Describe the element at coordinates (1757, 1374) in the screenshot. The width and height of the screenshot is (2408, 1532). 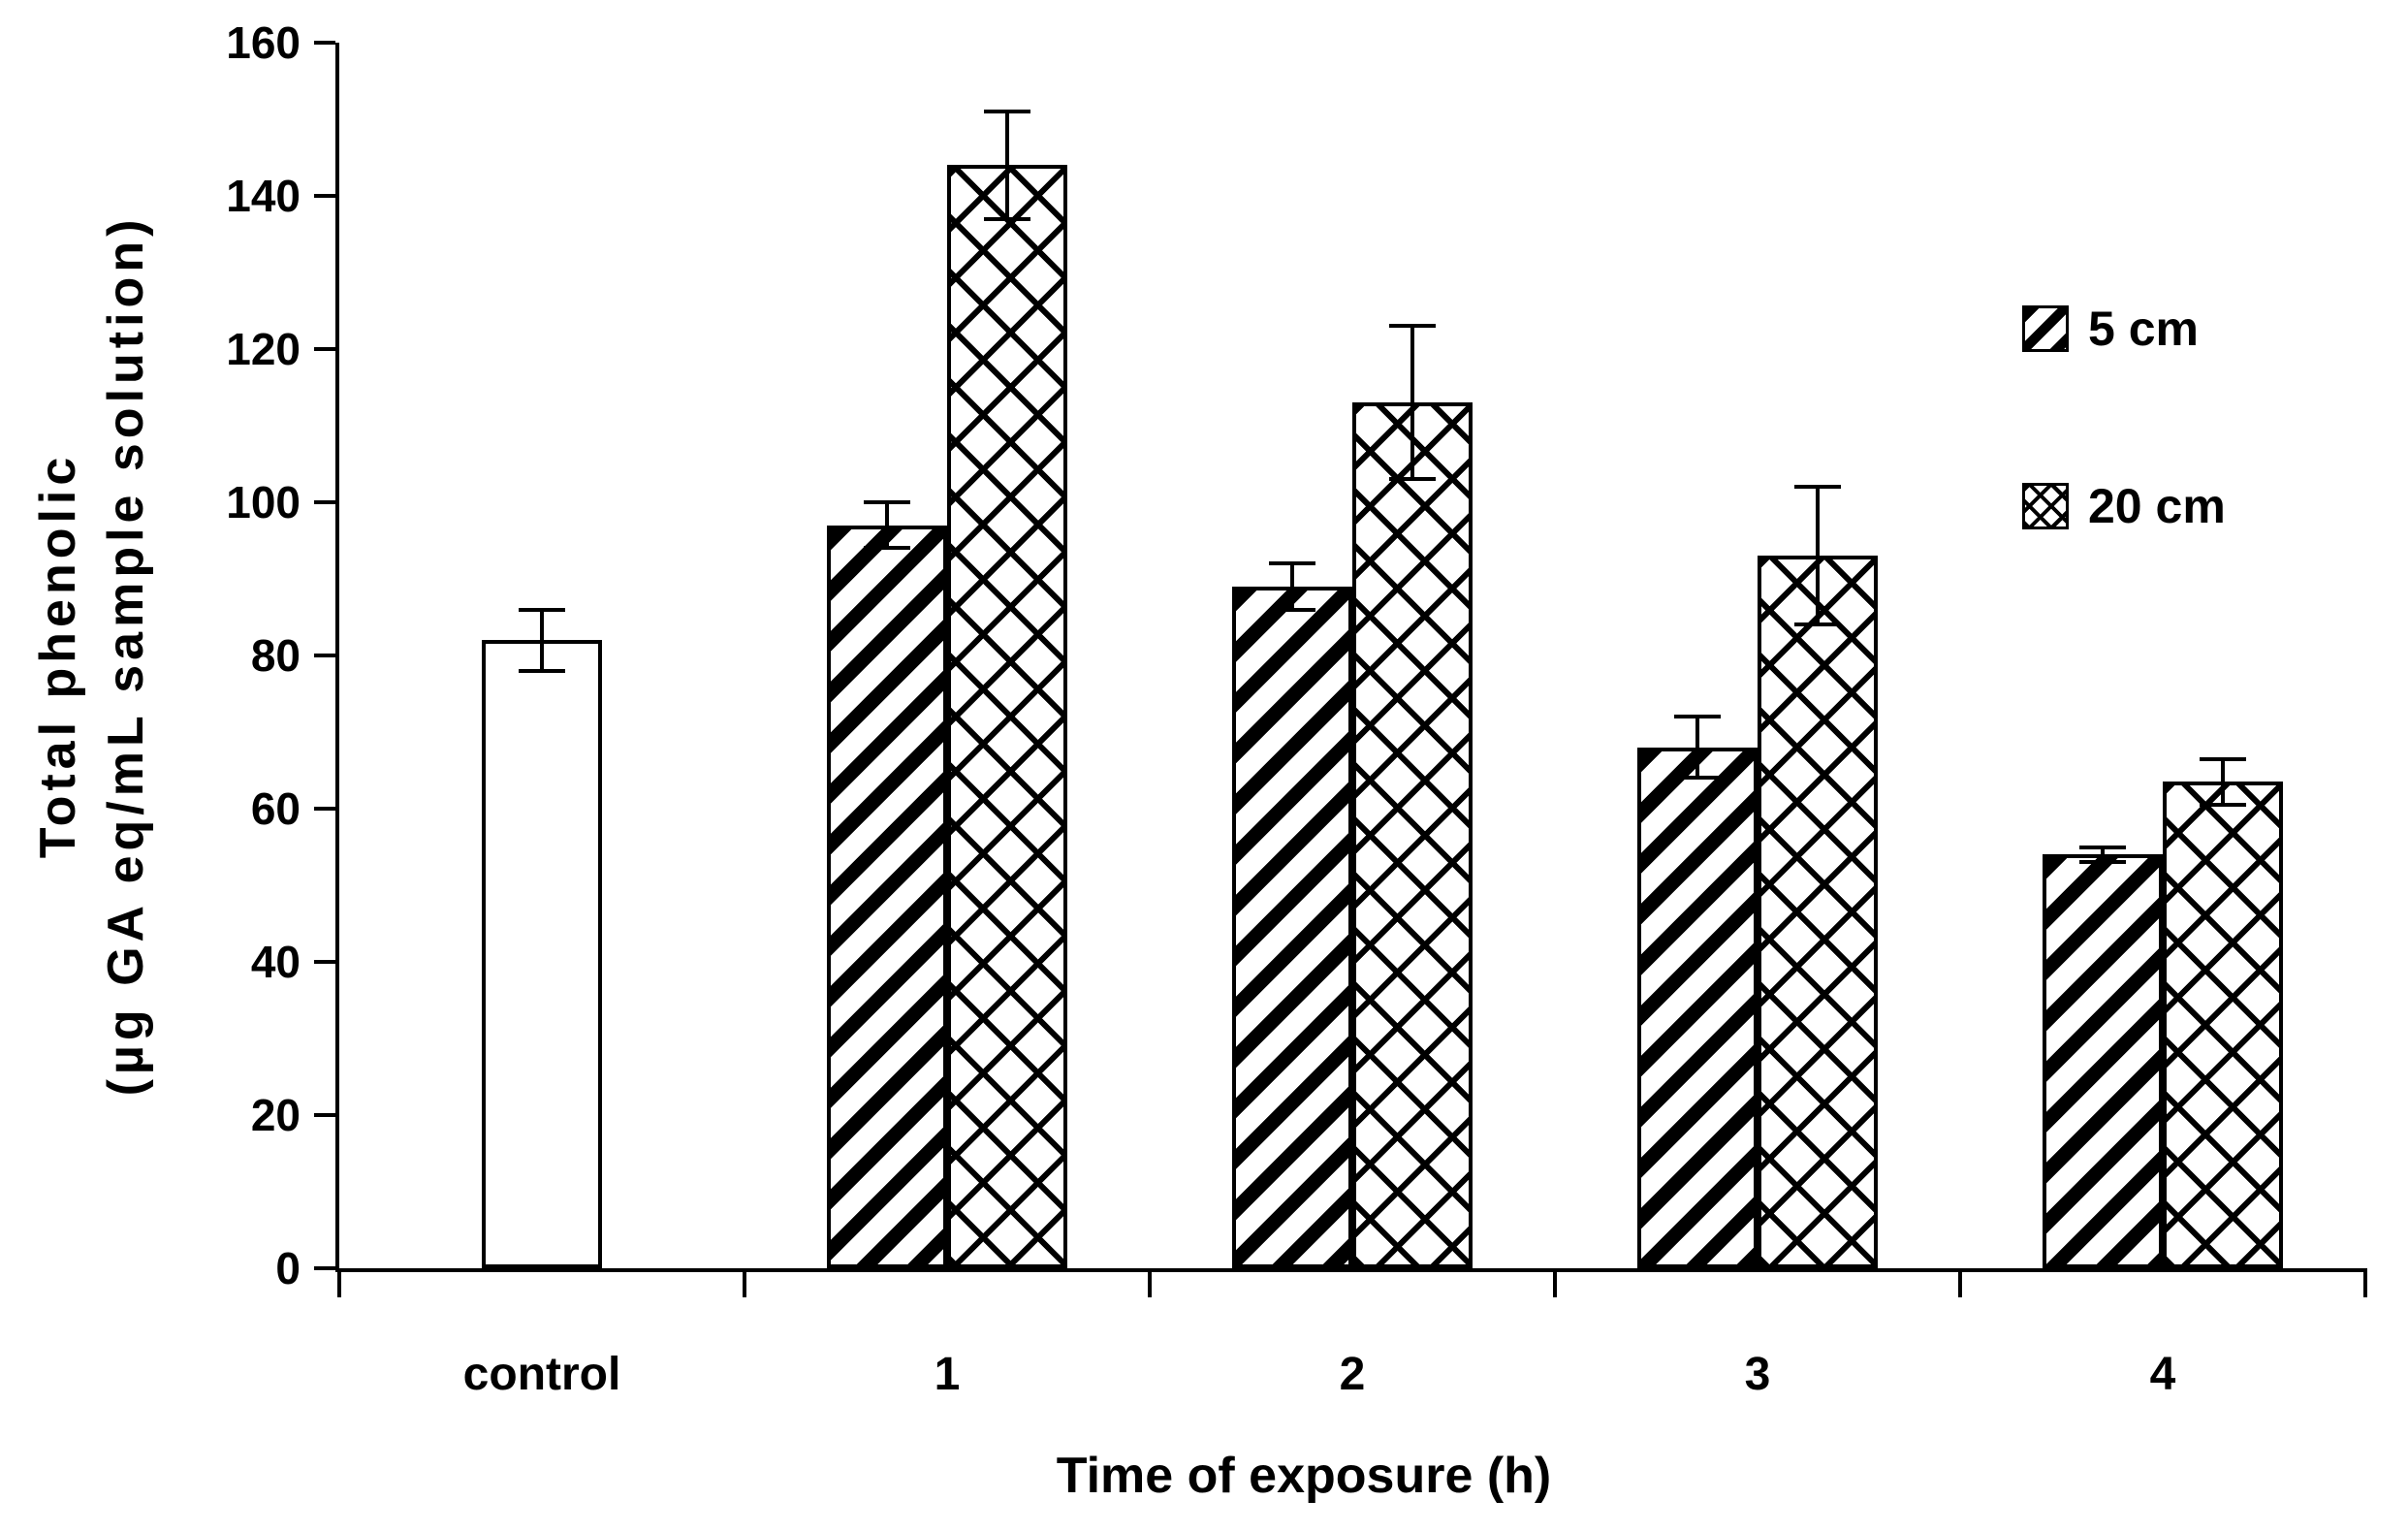
I see `x-category-label: 3` at that location.